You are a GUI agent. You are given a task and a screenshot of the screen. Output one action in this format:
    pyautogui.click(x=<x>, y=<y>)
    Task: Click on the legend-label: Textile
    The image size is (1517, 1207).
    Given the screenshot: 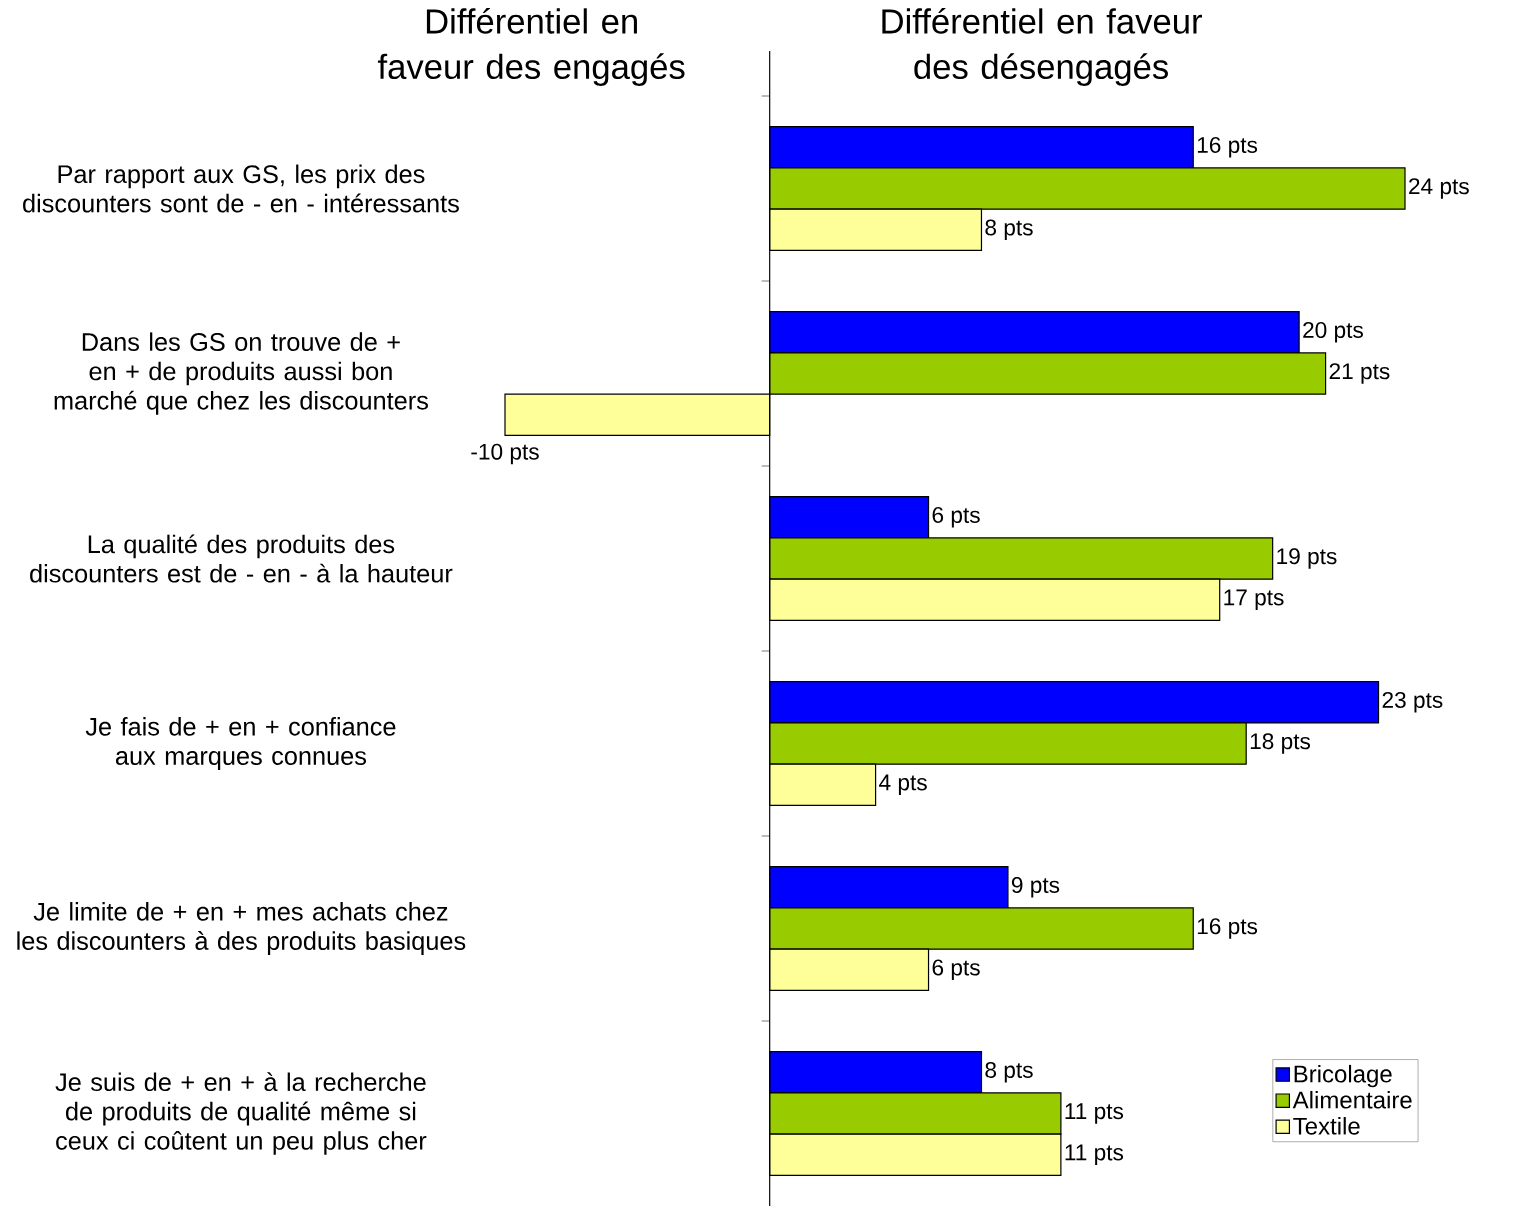 What is the action you would take?
    pyautogui.click(x=1326, y=1126)
    